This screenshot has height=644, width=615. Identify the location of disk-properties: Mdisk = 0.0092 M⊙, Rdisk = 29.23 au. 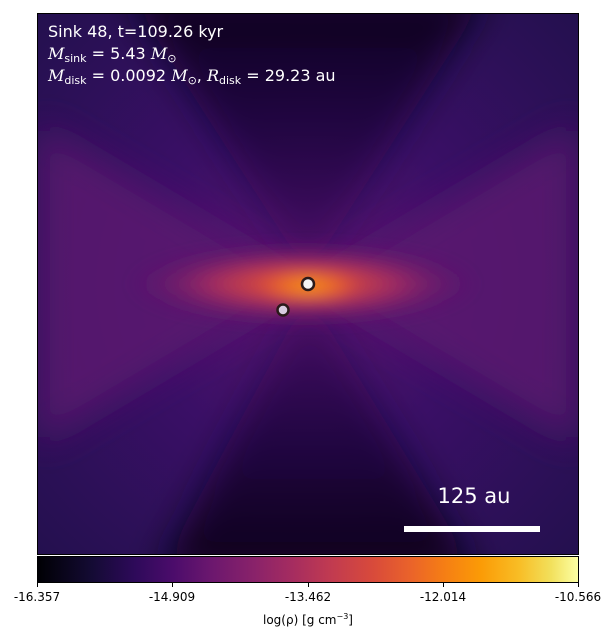
(192, 76).